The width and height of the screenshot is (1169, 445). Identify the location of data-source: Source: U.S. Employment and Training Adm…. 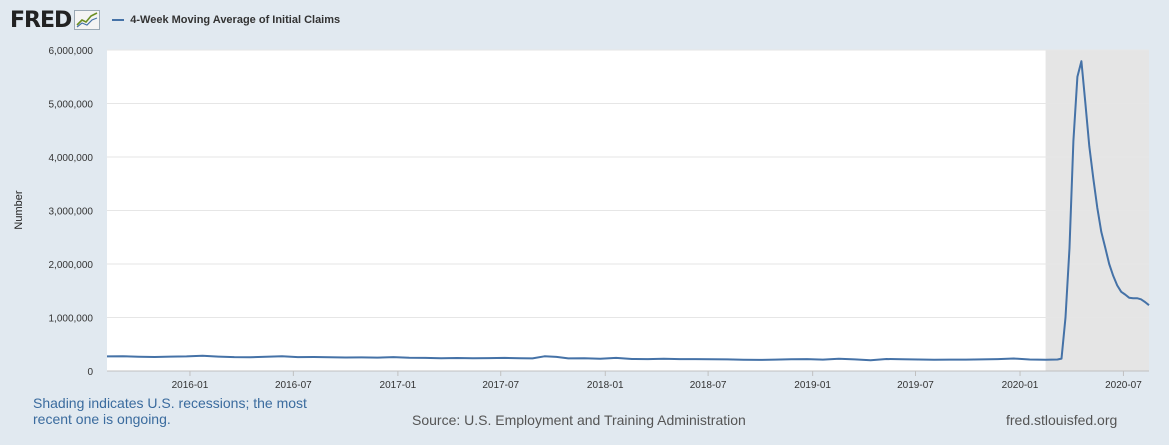
(579, 420).